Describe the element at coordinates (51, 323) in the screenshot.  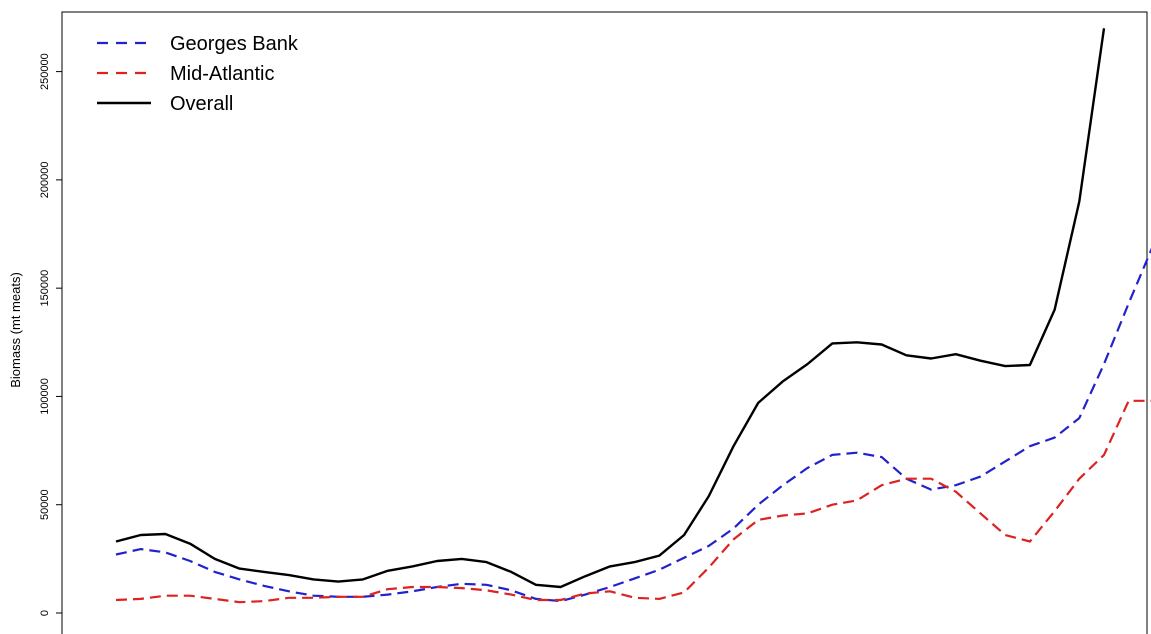
I see `y-axis: 0 50000 100000 150000 200000 250000` at that location.